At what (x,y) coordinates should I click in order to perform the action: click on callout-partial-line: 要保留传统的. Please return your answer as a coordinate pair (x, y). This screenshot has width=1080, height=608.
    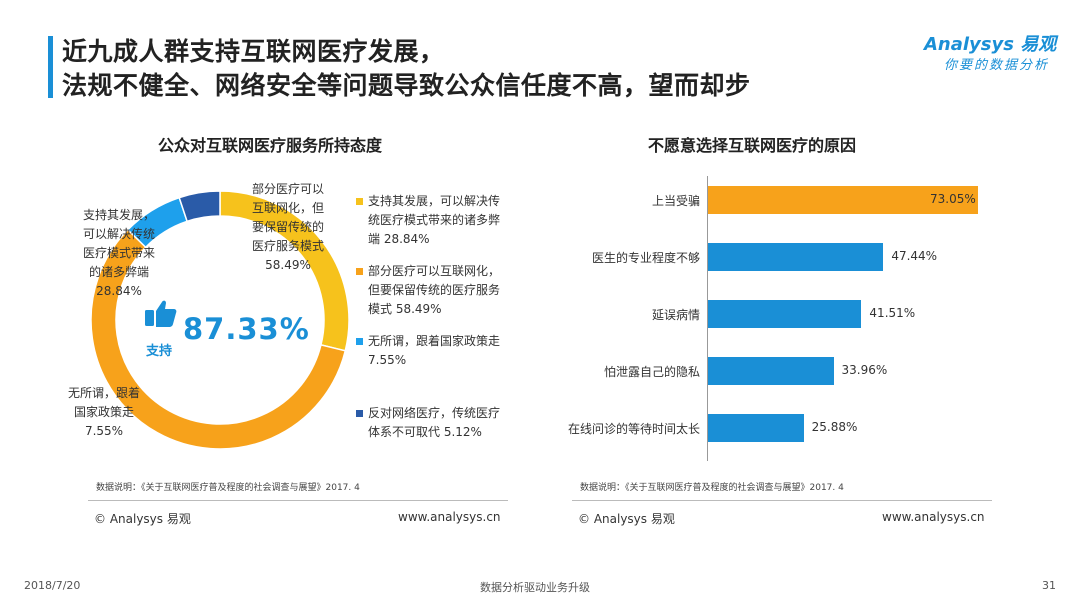
    Looking at the image, I should click on (287, 227).